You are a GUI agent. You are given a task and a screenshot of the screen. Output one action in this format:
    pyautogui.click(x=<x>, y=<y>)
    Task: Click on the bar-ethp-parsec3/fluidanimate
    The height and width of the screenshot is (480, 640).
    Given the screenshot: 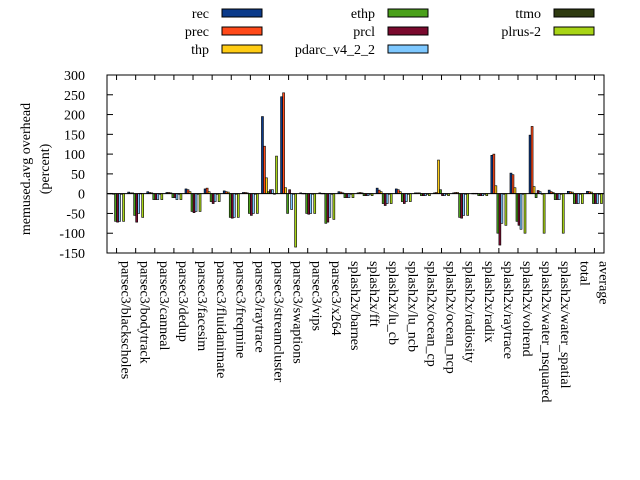 What is the action you would take?
    pyautogui.click(x=211, y=197)
    